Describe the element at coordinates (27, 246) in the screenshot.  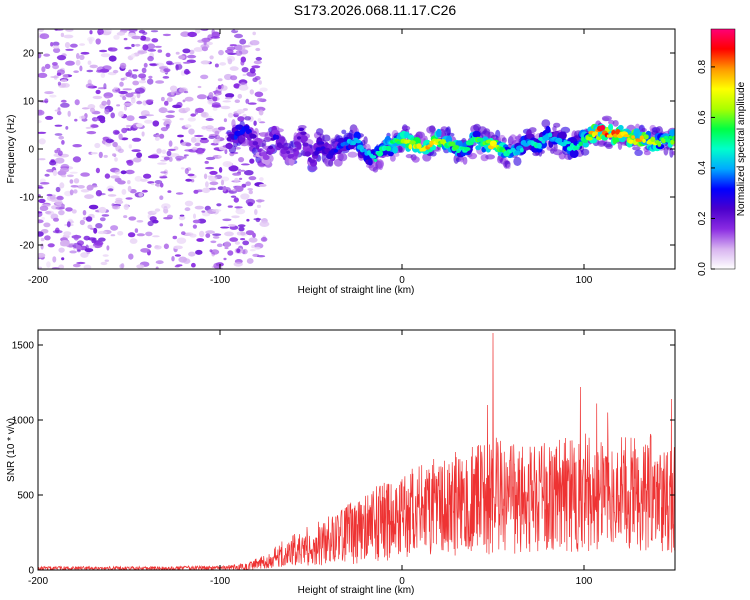
I see `y-tick-label: -20` at that location.